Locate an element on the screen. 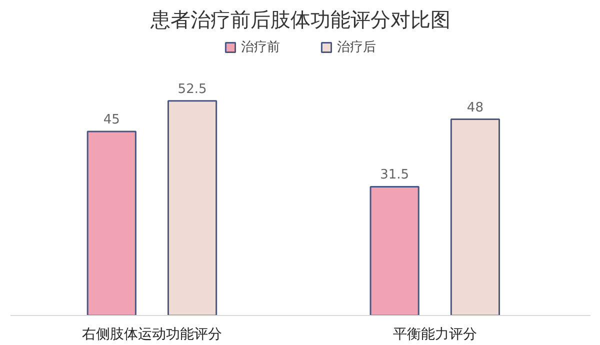  chart-title: 患者治疗前后肢体功能评分对比图 is located at coordinates (300, 20).